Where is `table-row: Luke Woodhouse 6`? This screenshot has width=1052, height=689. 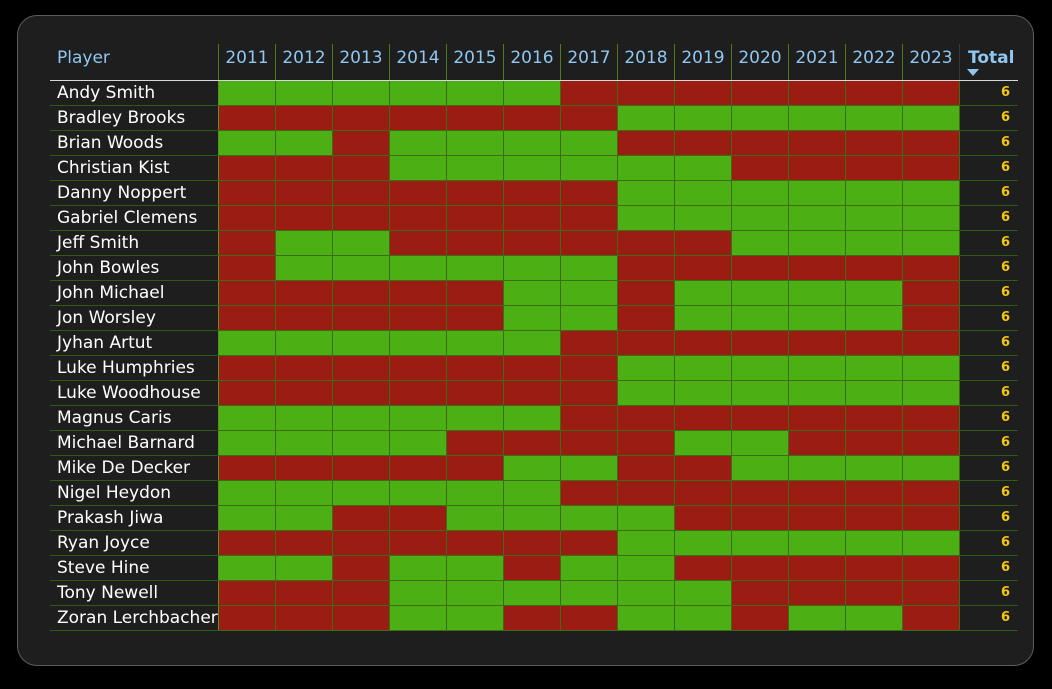 table-row: Luke Woodhouse 6 is located at coordinates (534, 393).